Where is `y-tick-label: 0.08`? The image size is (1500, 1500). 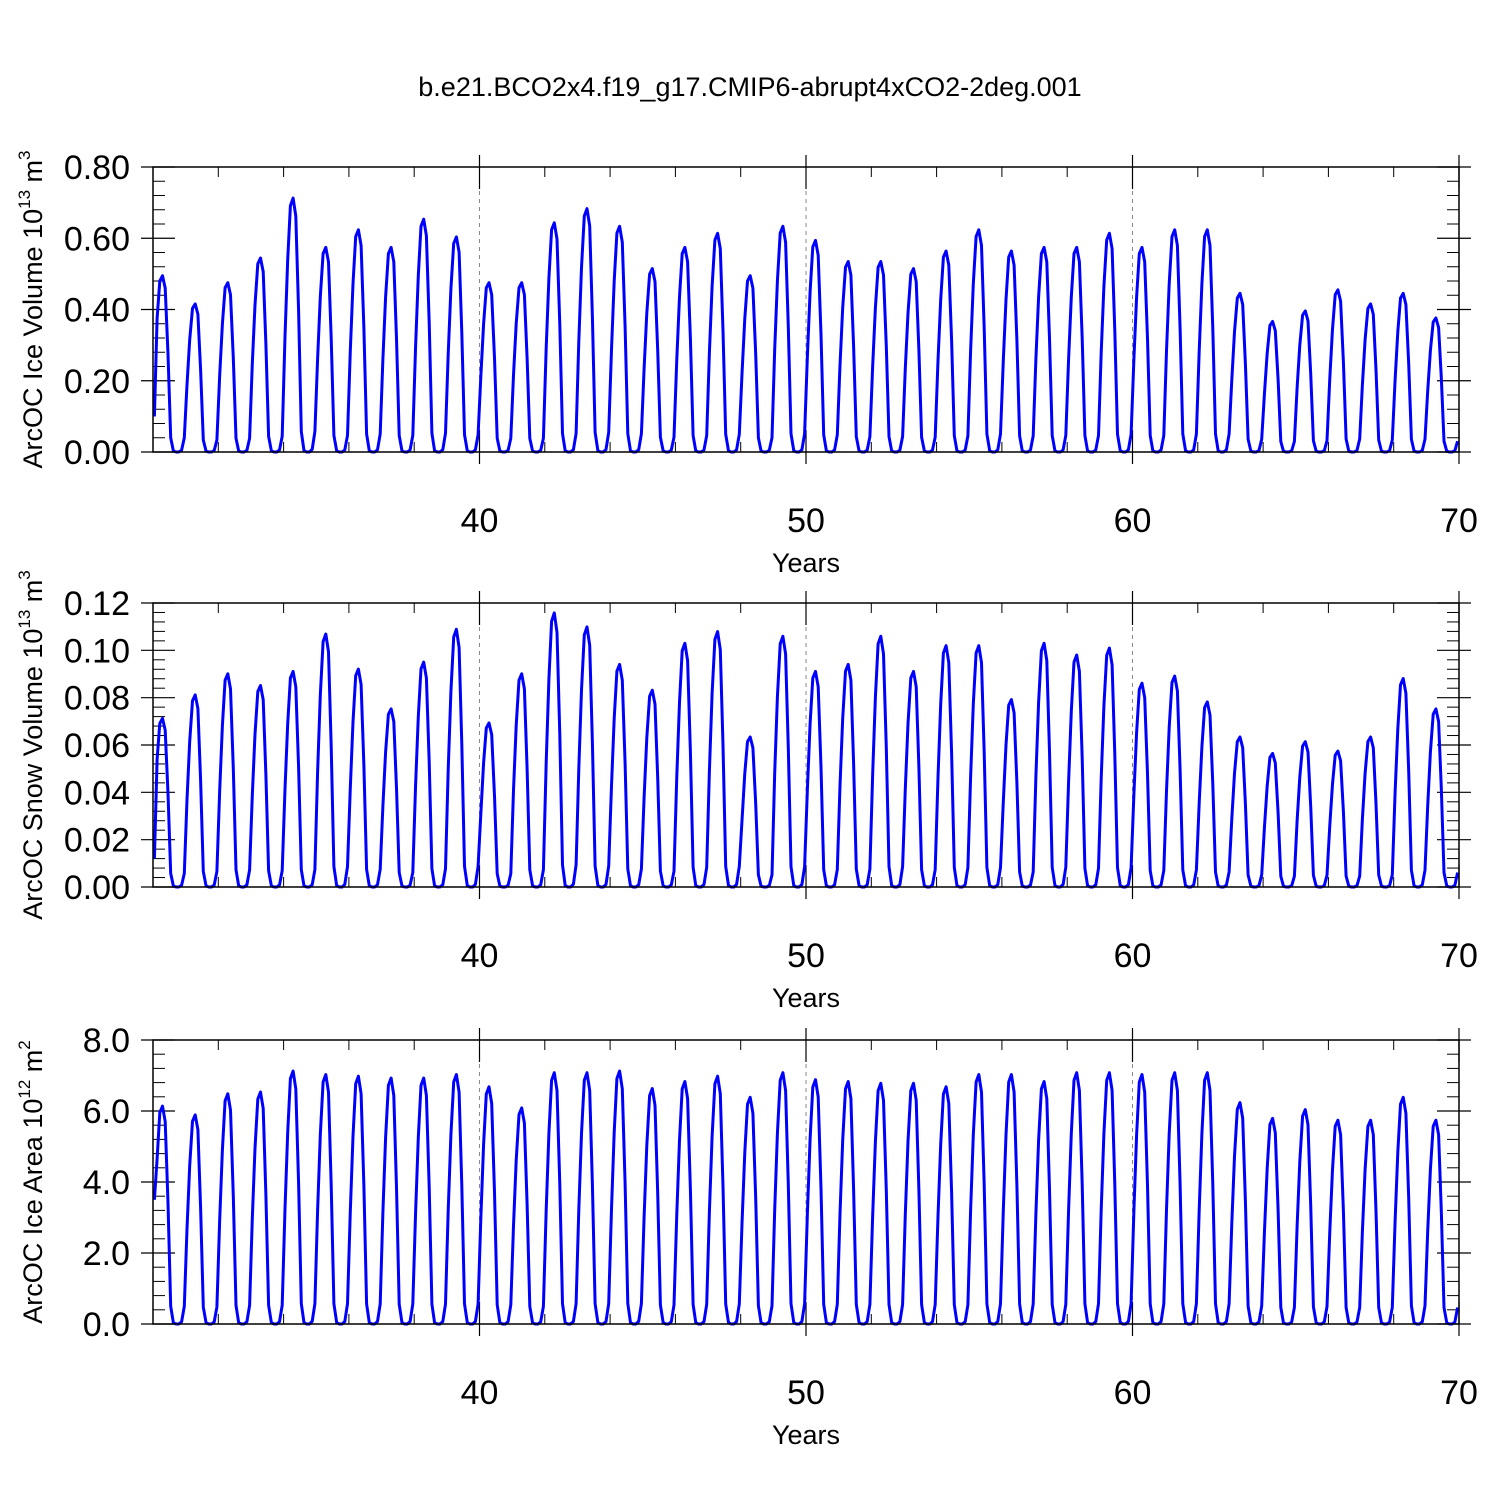
y-tick-label: 0.08 is located at coordinates (97, 699).